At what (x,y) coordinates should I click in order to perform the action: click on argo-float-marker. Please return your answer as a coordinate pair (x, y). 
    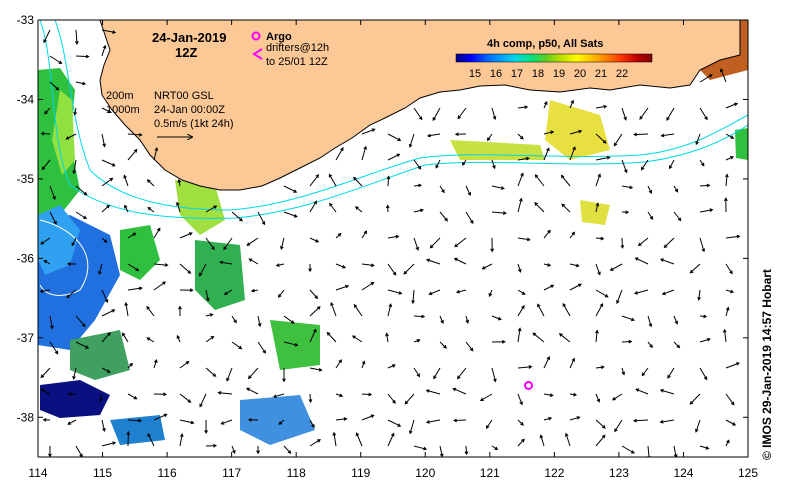
    Looking at the image, I should click on (529, 385).